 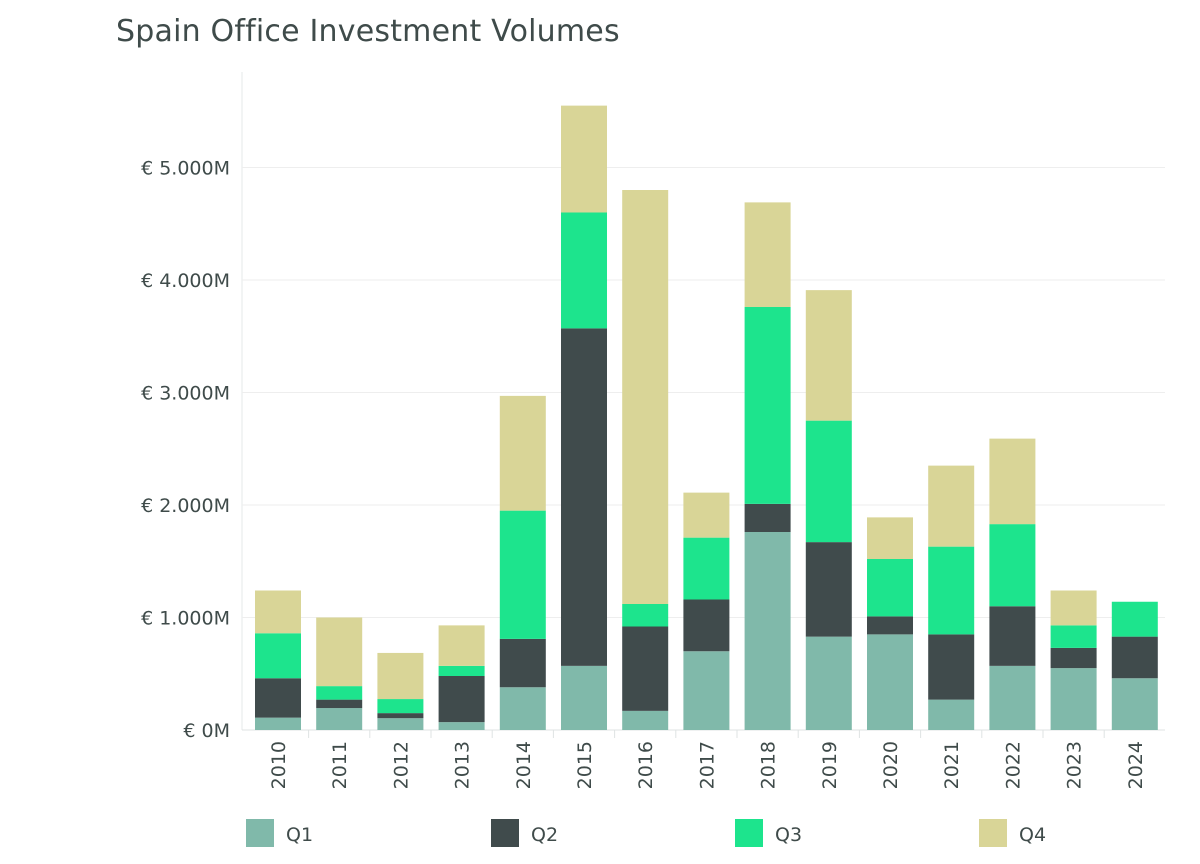 I want to click on legend-swatch-q4, so click(x=993, y=833).